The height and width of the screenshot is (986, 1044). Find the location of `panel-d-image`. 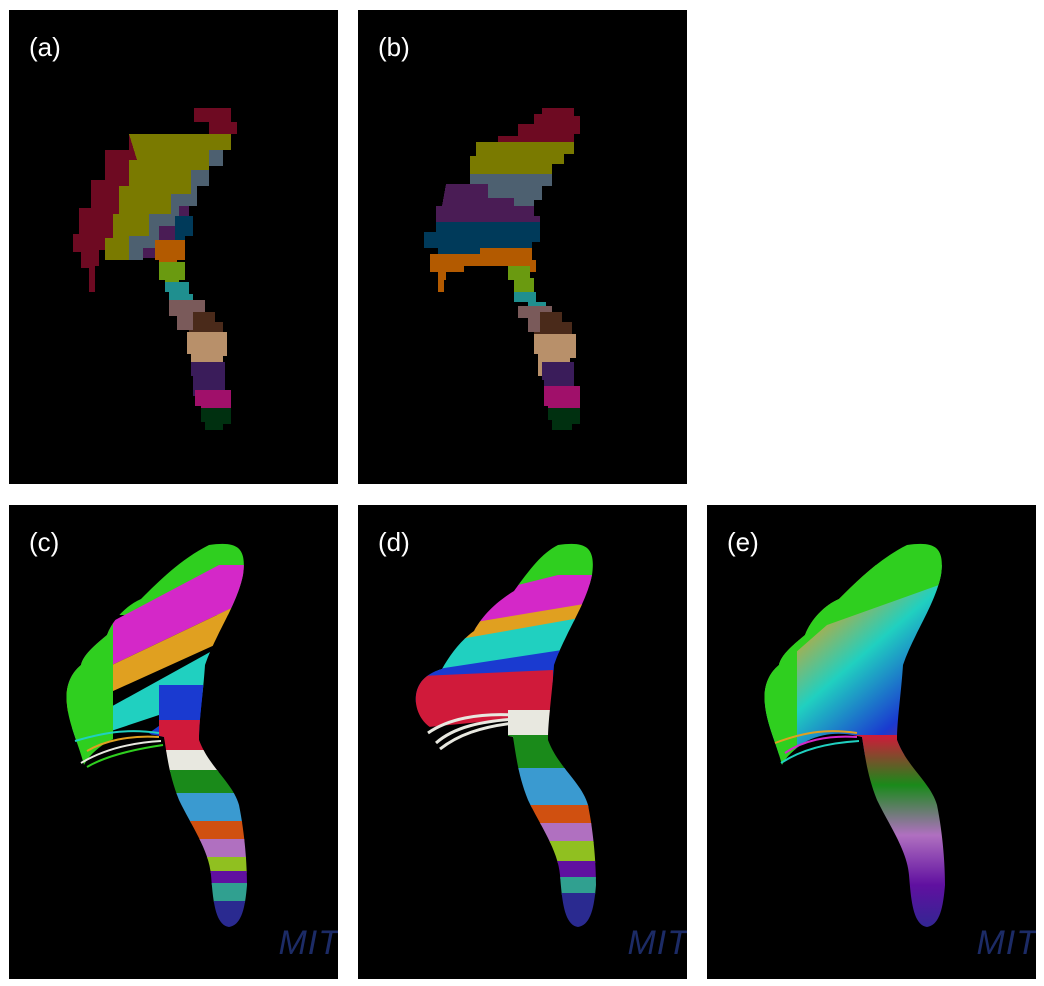

panel-d-image is located at coordinates (506, 735).